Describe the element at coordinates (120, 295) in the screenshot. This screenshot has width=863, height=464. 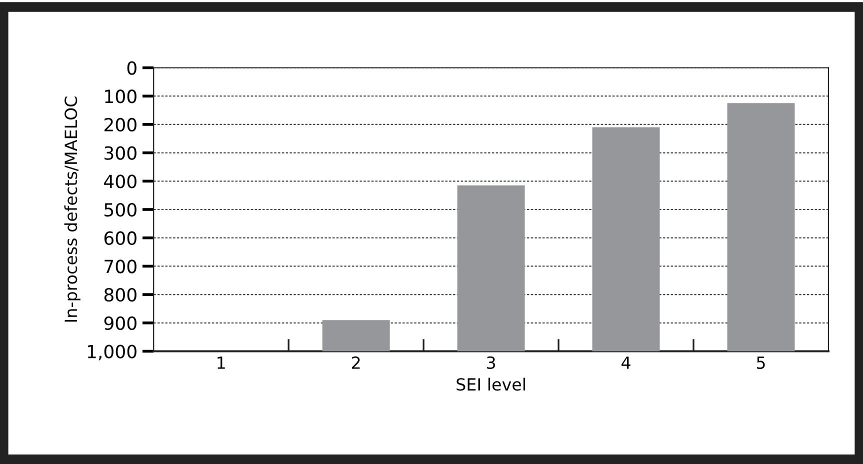
I see `y-tick-label: 800` at that location.